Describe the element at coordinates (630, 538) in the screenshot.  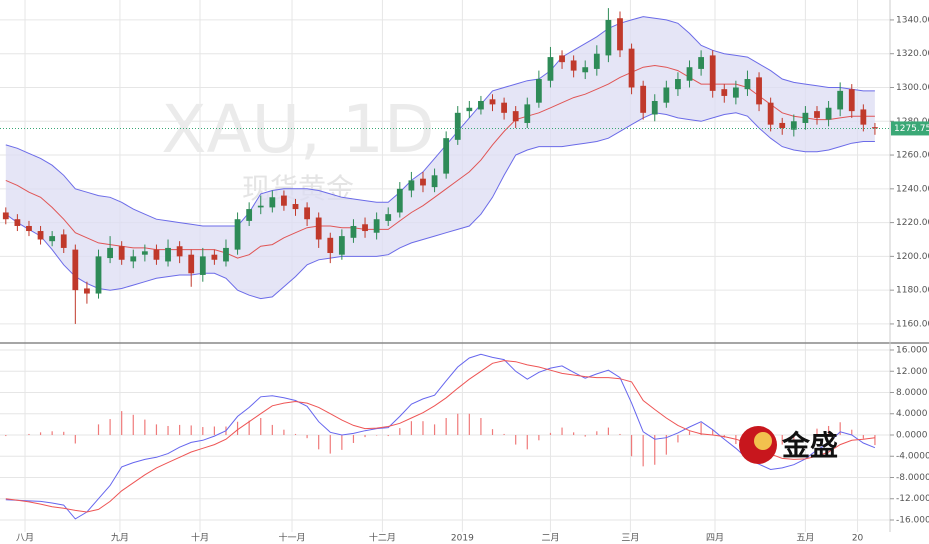
I see `x-tick-label: 三月` at that location.